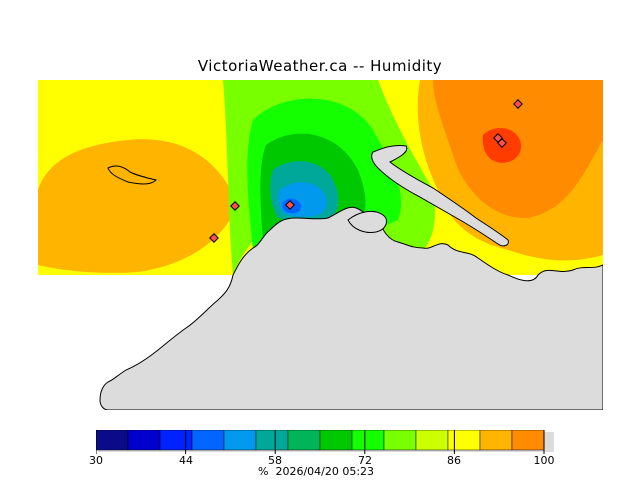  I want to click on legend-swatches, so click(320, 442).